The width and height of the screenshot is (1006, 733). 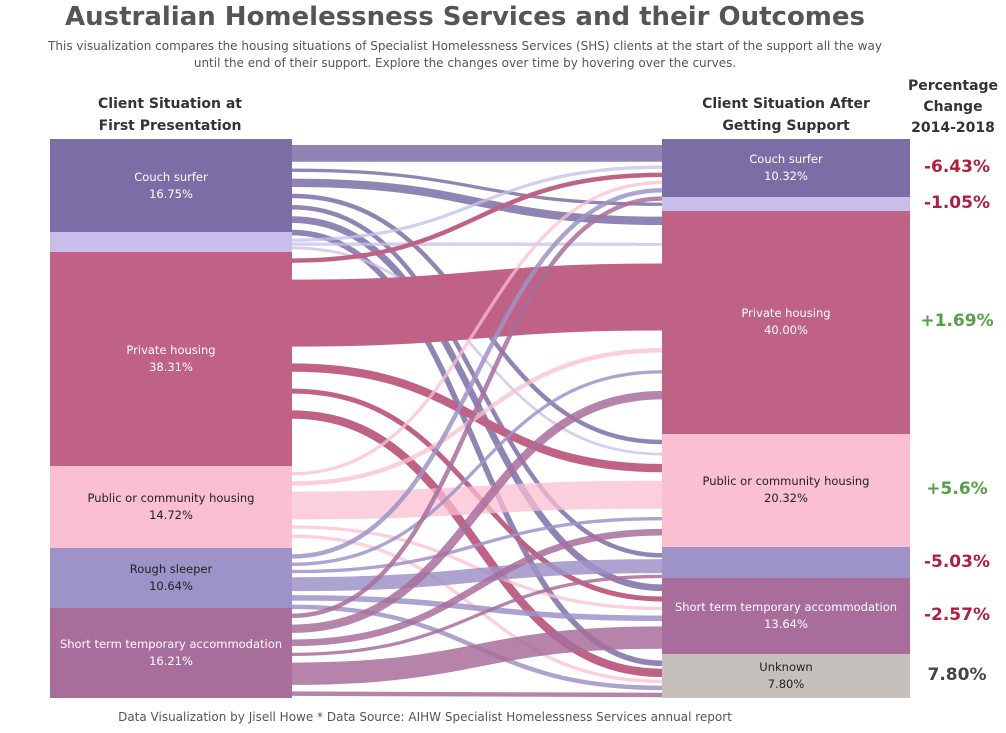 What do you see at coordinates (957, 202) in the screenshot?
I see `percent-change-other: -1.05%` at bounding box center [957, 202].